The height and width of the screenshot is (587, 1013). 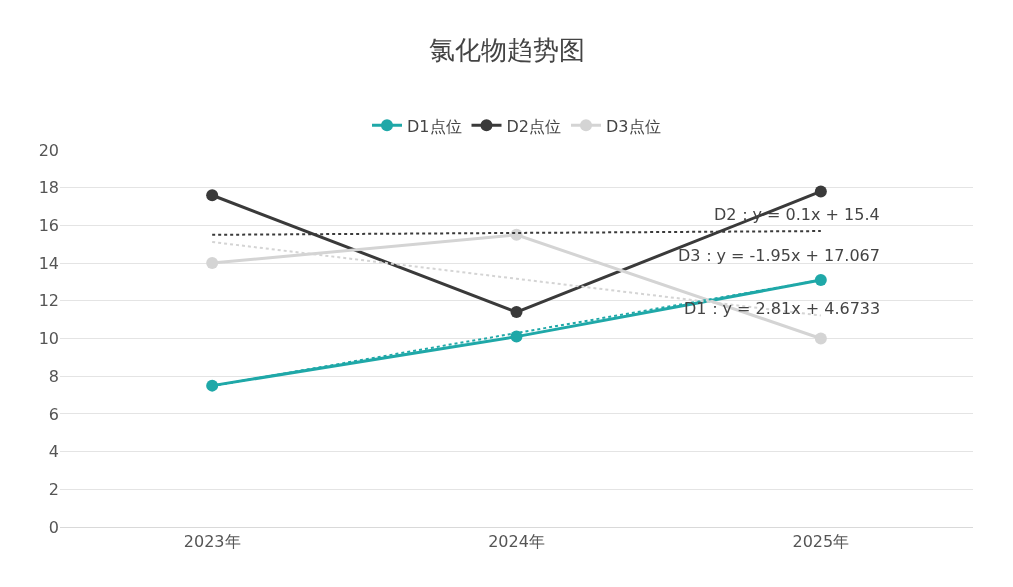 What do you see at coordinates (48, 339) in the screenshot?
I see `y-tick-label: 10` at bounding box center [48, 339].